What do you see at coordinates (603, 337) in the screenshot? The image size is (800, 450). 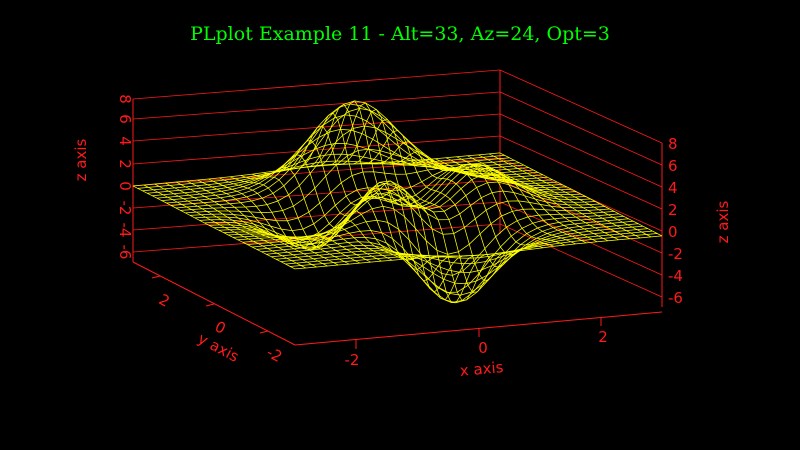 I see `x-tick-label: 2` at bounding box center [603, 337].